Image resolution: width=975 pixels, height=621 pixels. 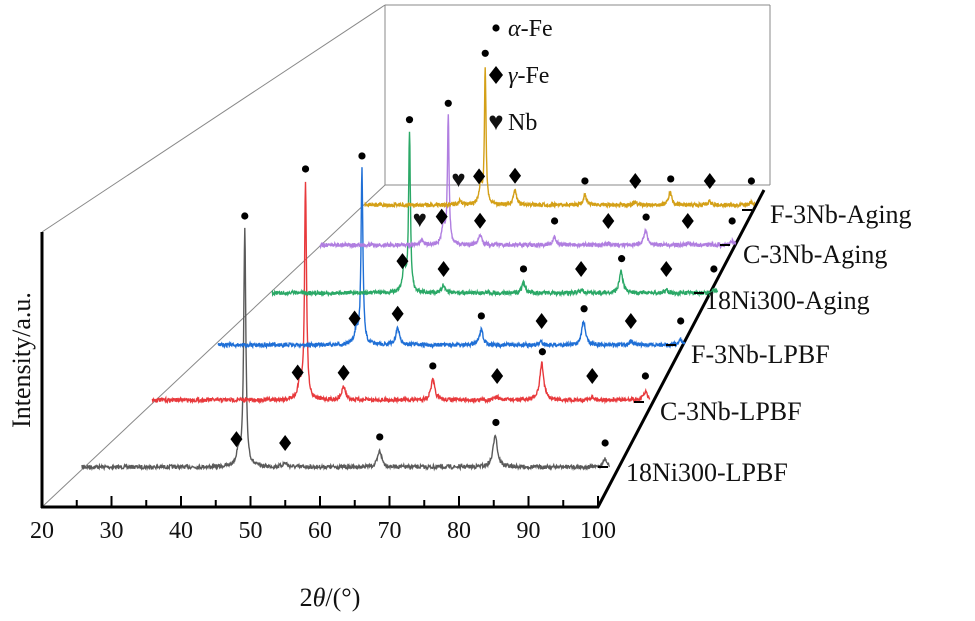 I want to click on x-tick-label: 90, so click(x=529, y=531).